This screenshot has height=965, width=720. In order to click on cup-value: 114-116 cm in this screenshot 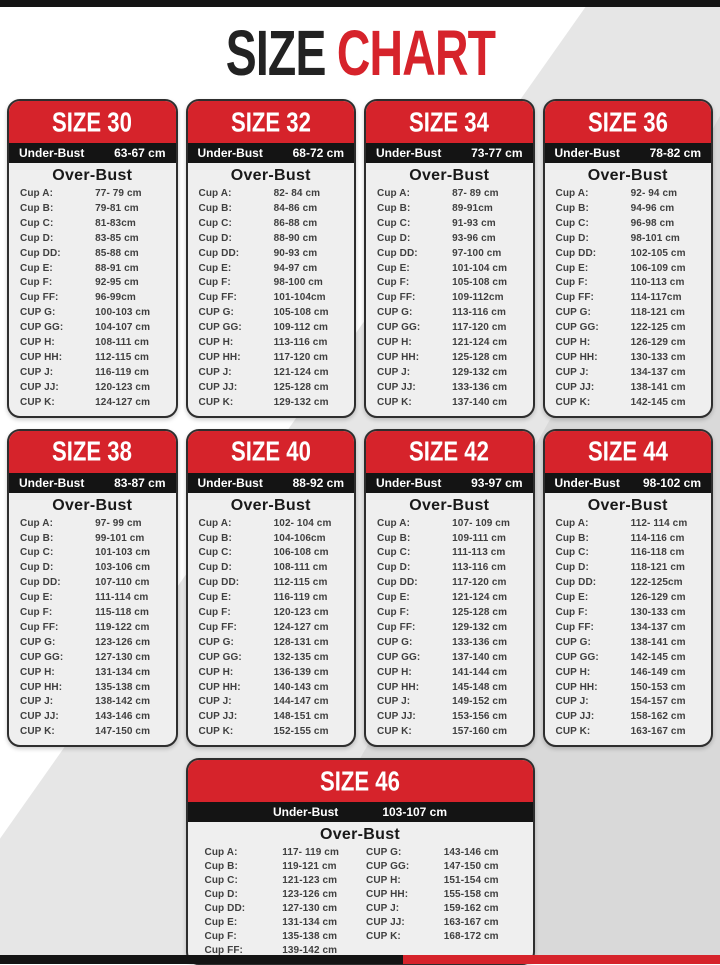, I will do `click(657, 538)`.